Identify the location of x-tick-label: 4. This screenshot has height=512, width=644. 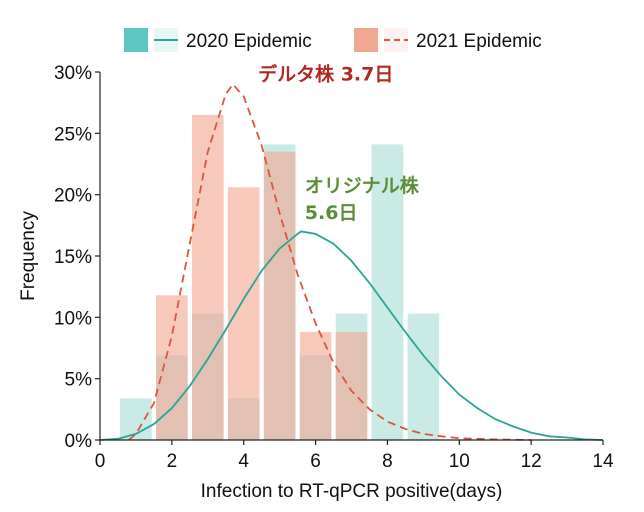
(243, 461).